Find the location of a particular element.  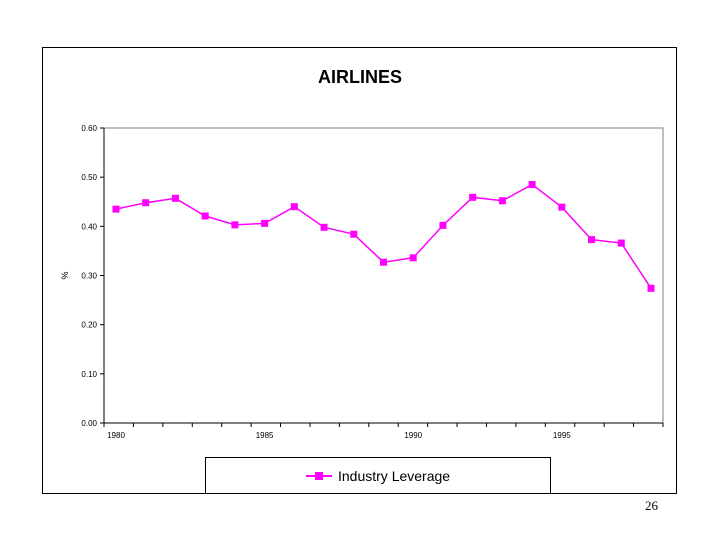

y-tick-label: 0.10 is located at coordinates (89, 374).